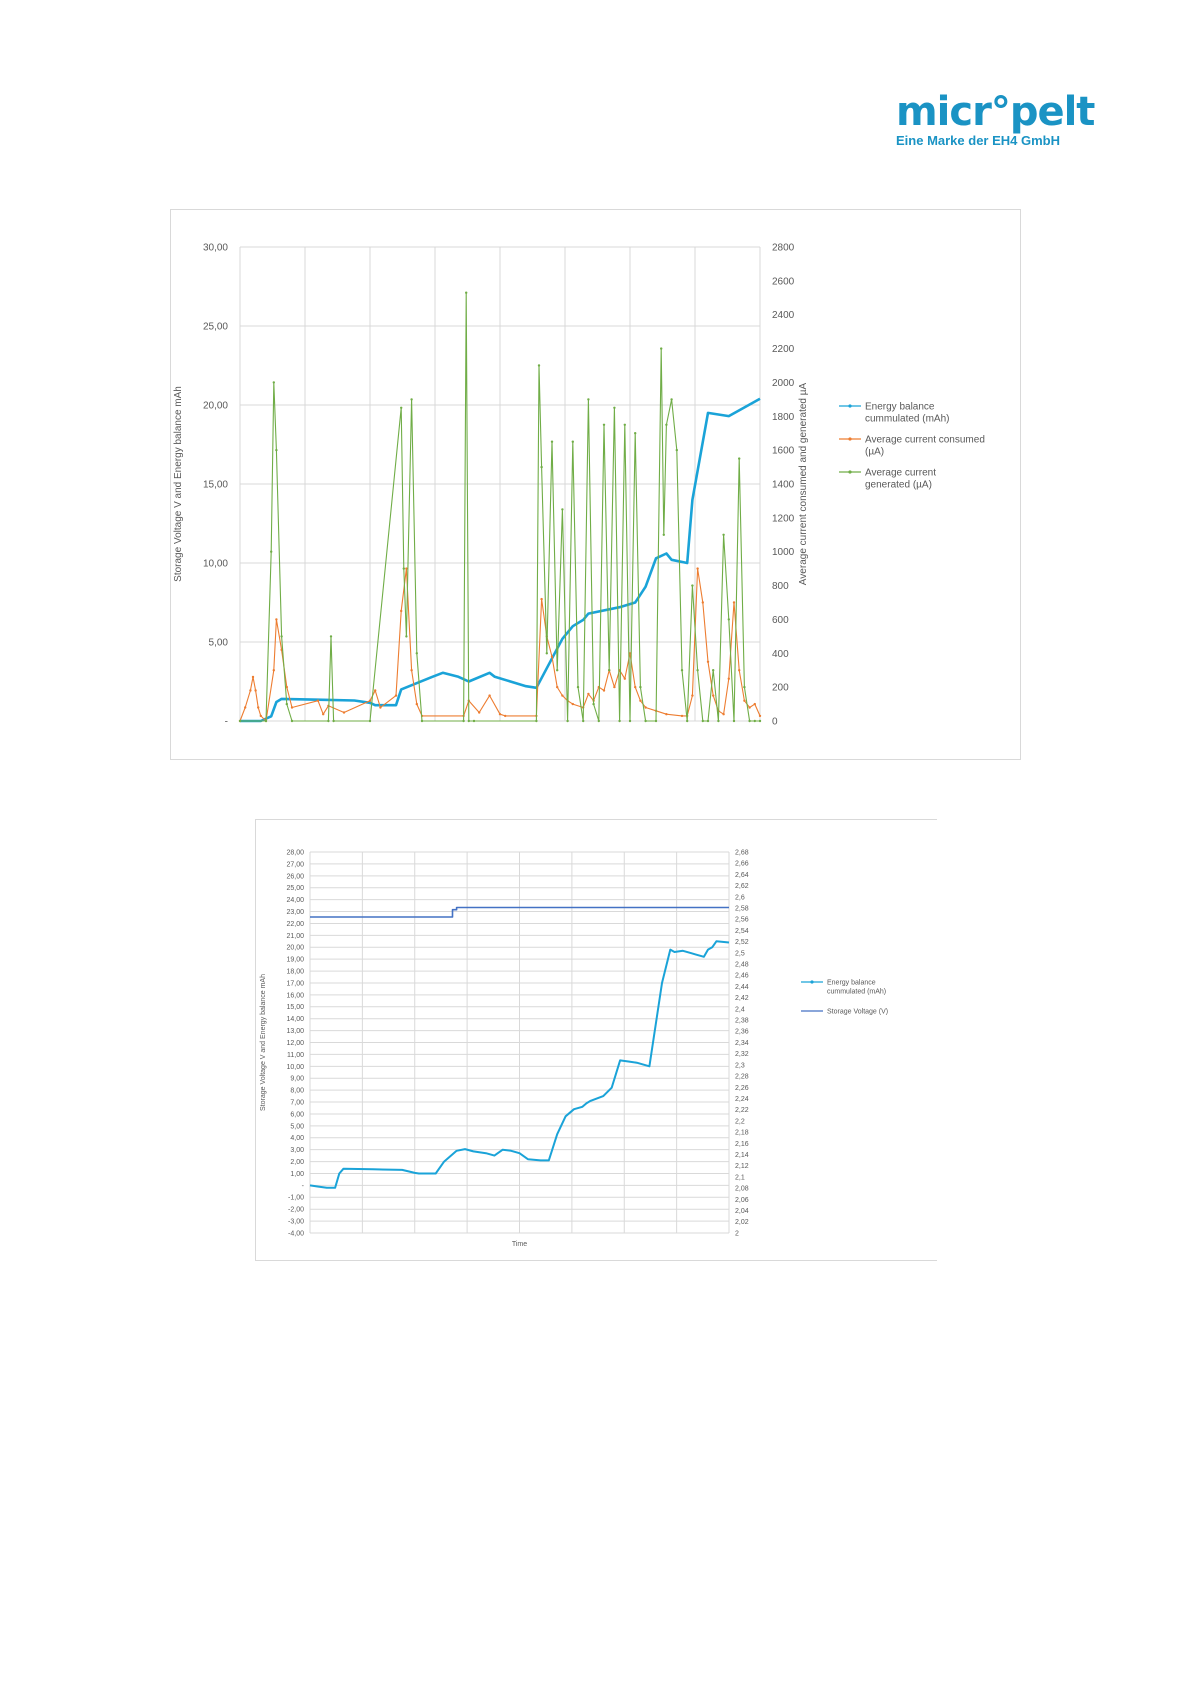 Image resolution: width=1191 pixels, height=1684 pixels. I want to click on y-tick-label: -4,00, so click(296, 1233).